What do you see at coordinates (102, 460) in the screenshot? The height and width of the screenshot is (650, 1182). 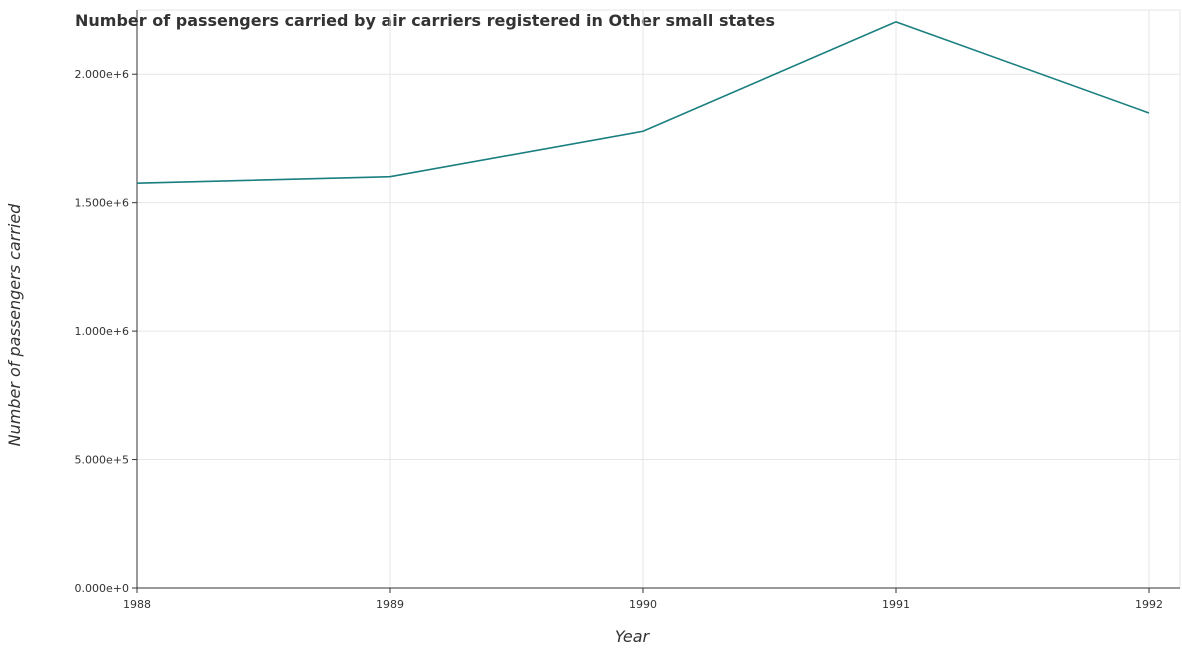 I see `y-tick-label: 5.000e+5` at bounding box center [102, 460].